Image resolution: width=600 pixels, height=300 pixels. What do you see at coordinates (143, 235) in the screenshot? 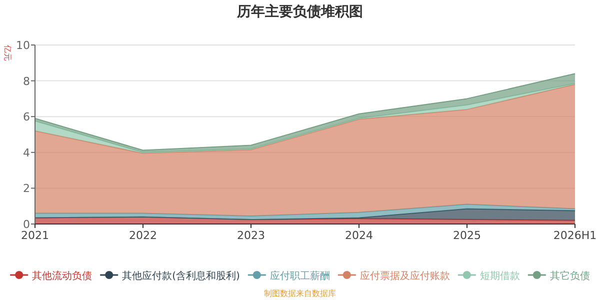
I see `x-tick-label: 2022` at bounding box center [143, 235].